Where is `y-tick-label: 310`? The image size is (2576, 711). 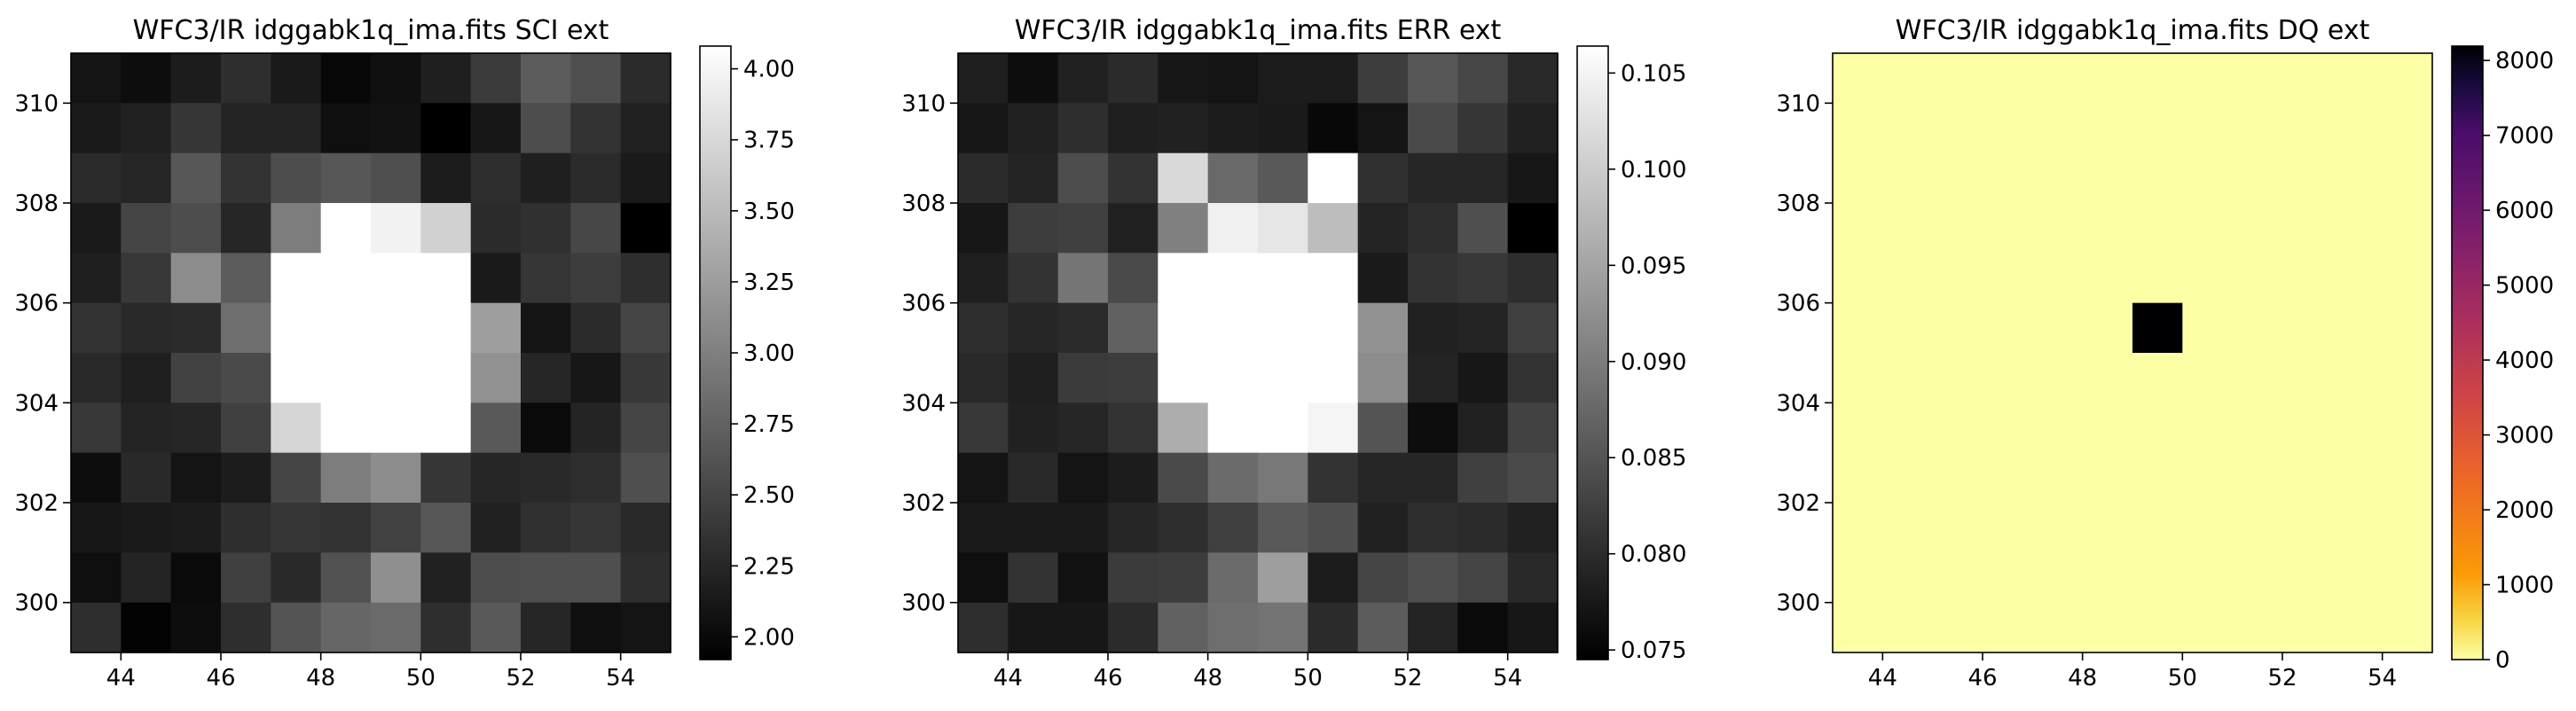 y-tick-label: 310 is located at coordinates (923, 104).